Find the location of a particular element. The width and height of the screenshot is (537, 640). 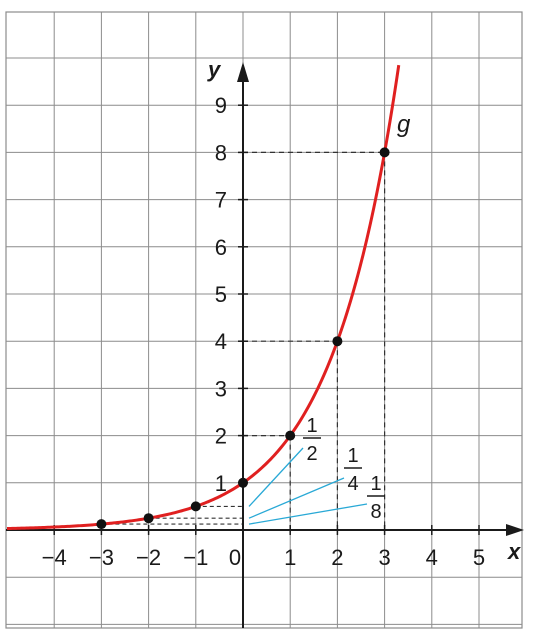

fraction-denominator: 2 is located at coordinates (311, 454).